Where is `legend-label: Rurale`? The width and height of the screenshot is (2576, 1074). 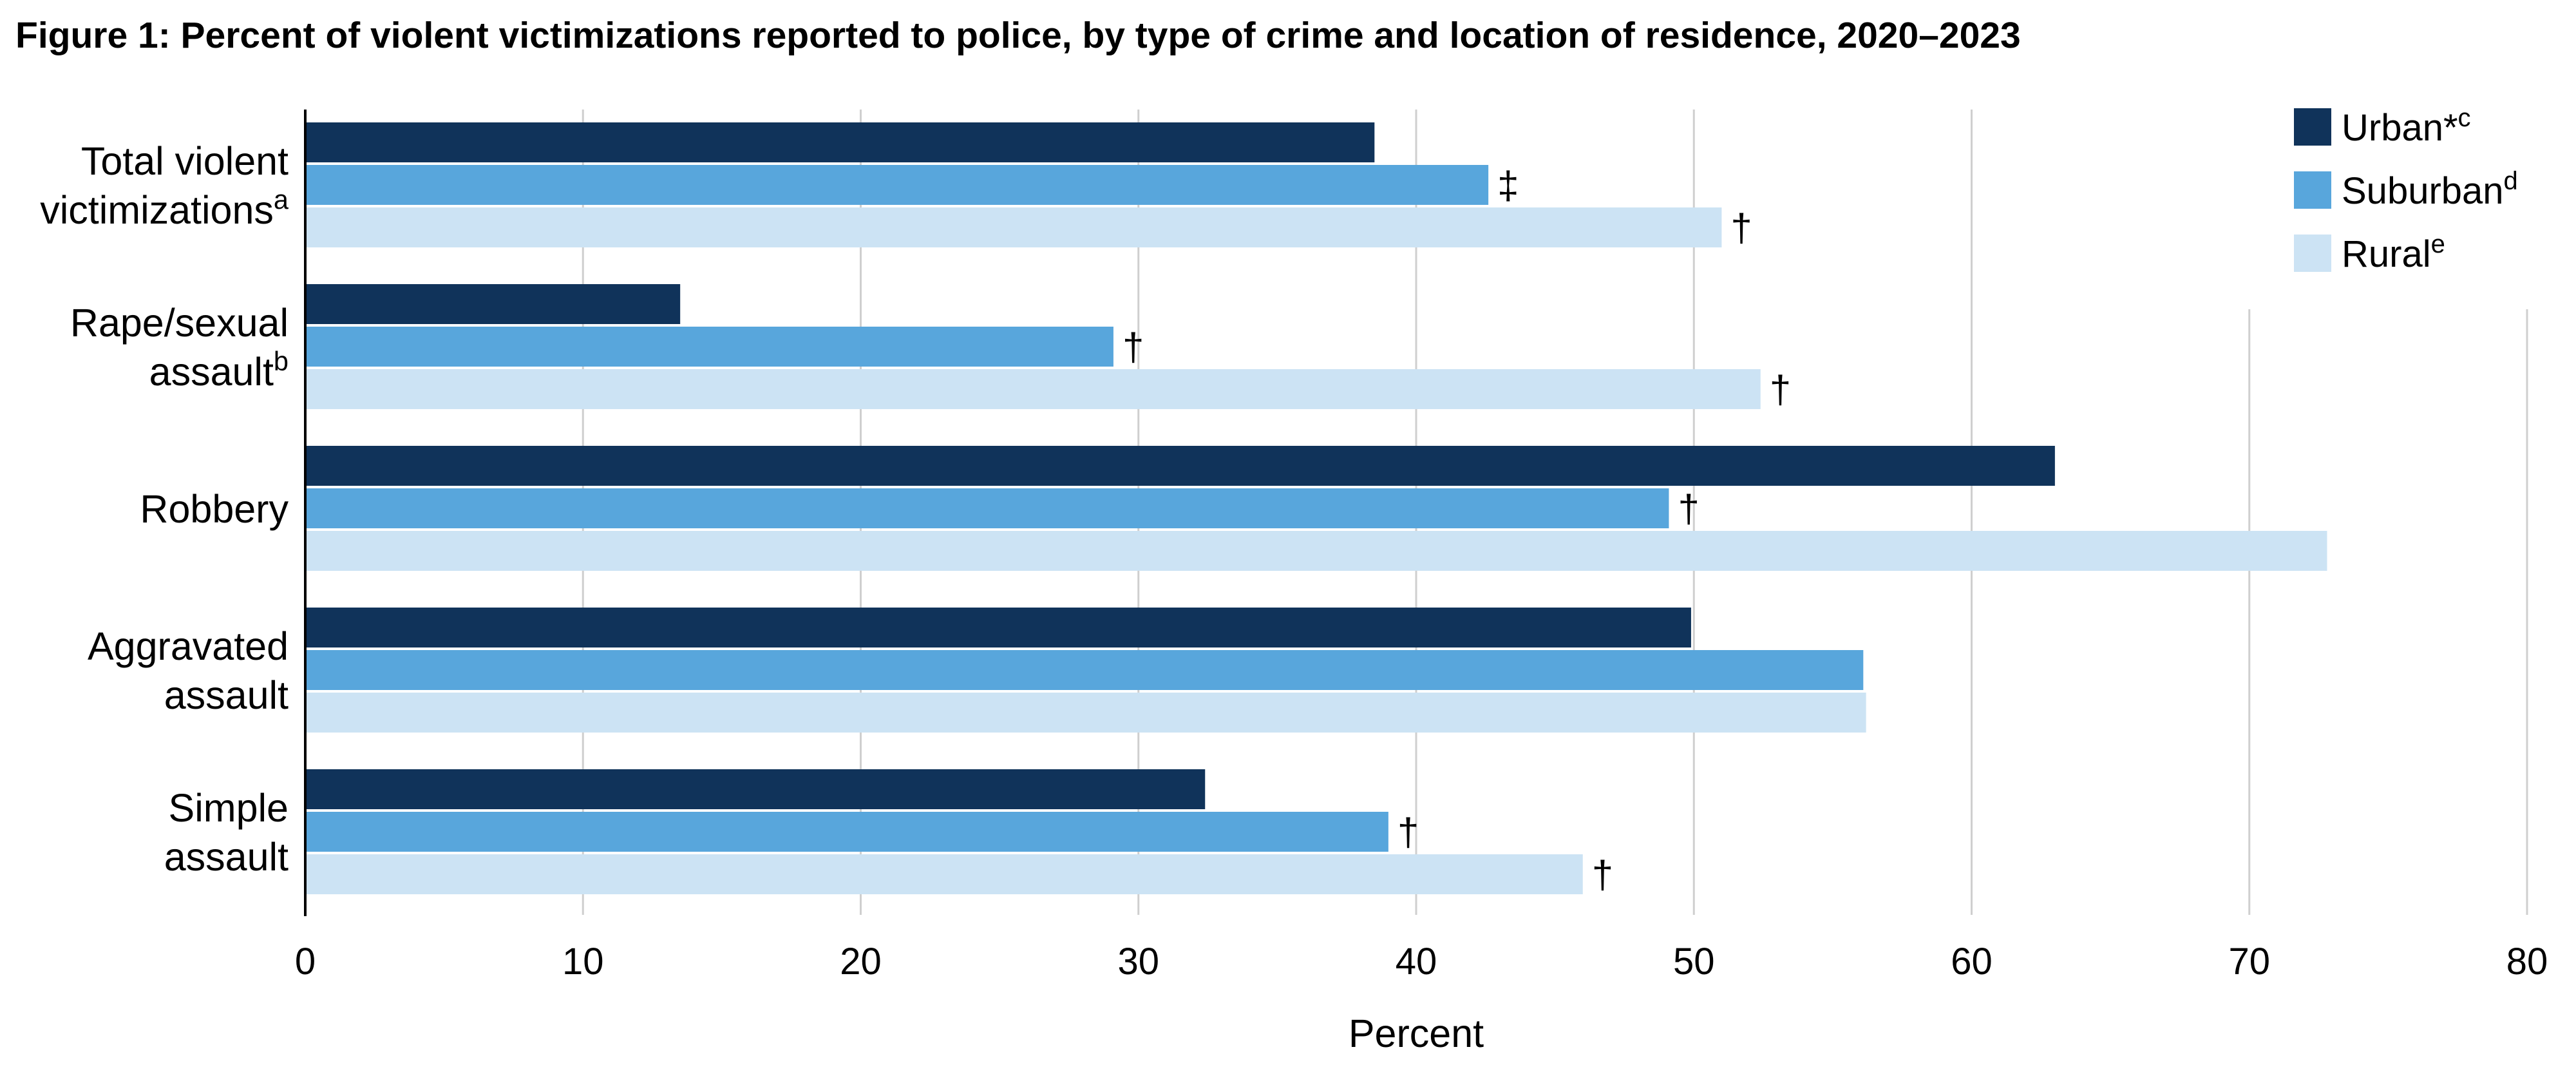 legend-label: Rurale is located at coordinates (2394, 253).